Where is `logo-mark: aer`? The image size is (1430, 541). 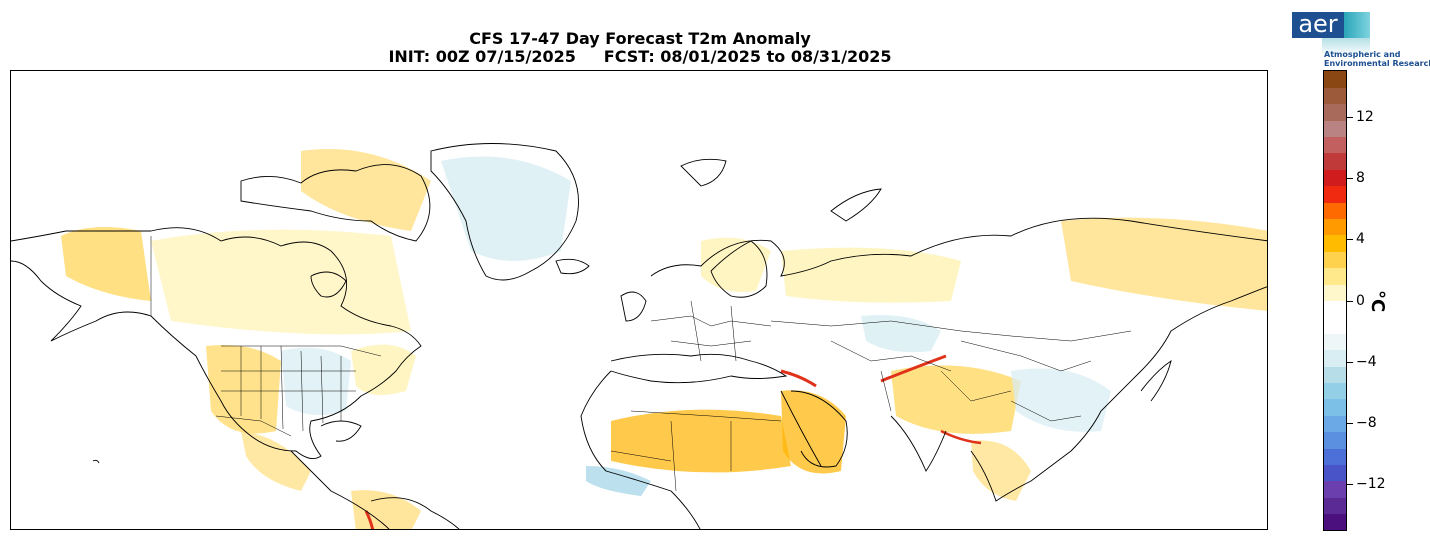
logo-mark: aer is located at coordinates (1318, 25).